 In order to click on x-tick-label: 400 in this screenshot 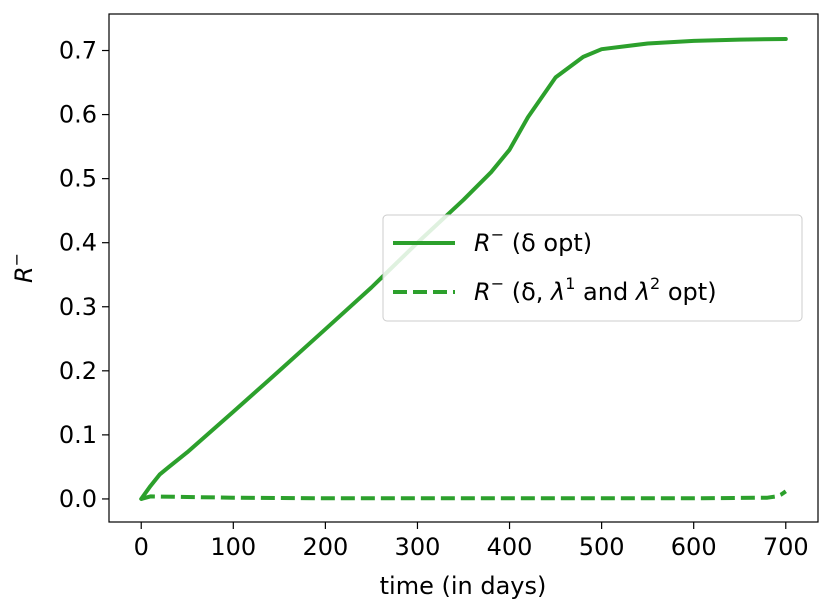, I will do `click(510, 547)`.